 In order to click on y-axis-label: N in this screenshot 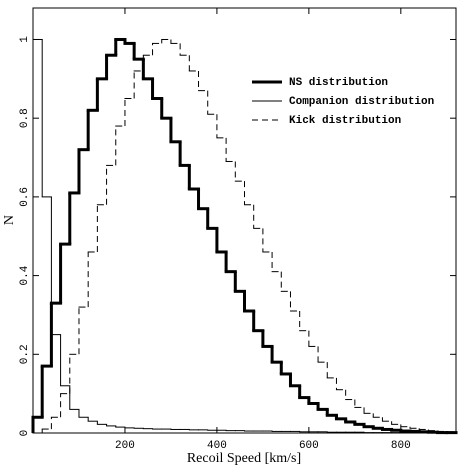, I will do `click(9, 220)`.